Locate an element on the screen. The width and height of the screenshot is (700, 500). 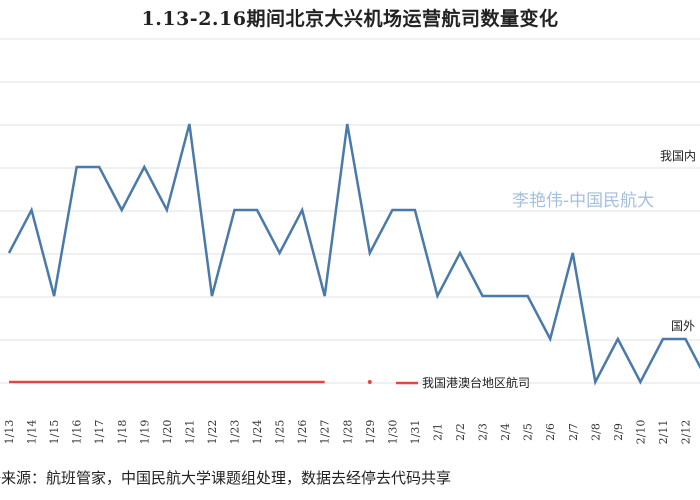
x-tick-label: 1/25 is located at coordinates (280, 432).